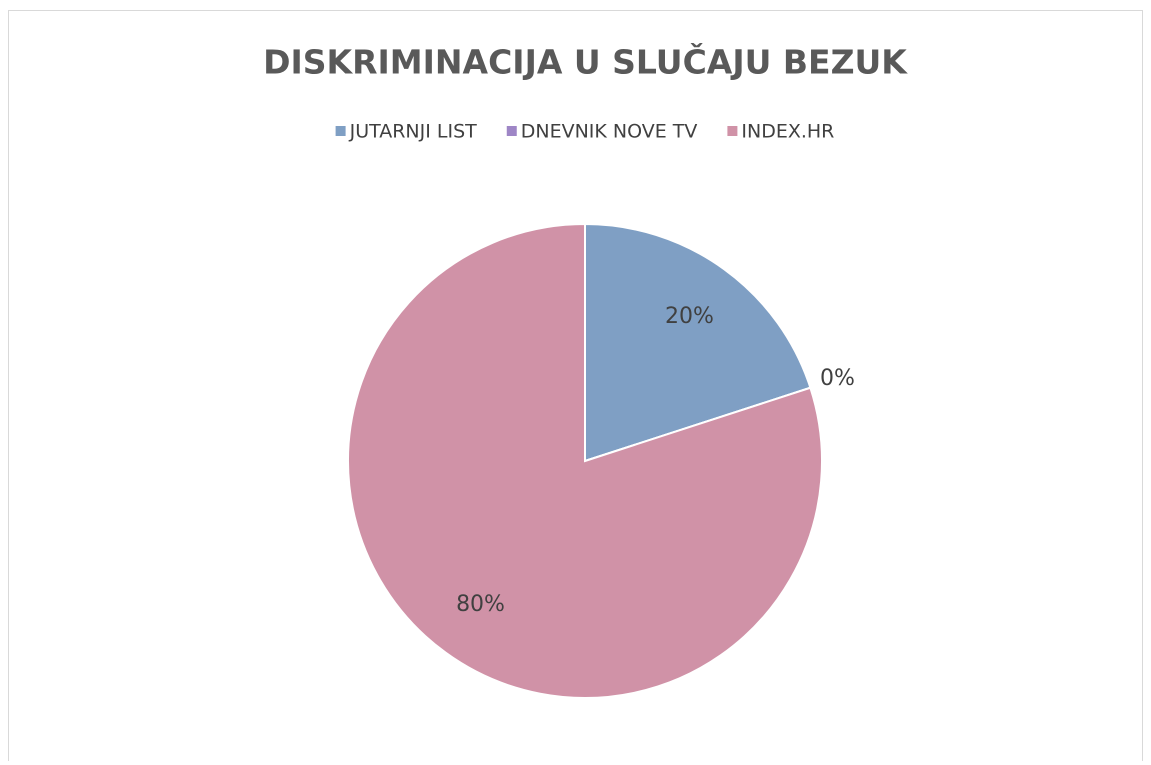 This screenshot has width=1151, height=765. Describe the element at coordinates (698, 342) in the screenshot. I see `pie-slice` at that location.